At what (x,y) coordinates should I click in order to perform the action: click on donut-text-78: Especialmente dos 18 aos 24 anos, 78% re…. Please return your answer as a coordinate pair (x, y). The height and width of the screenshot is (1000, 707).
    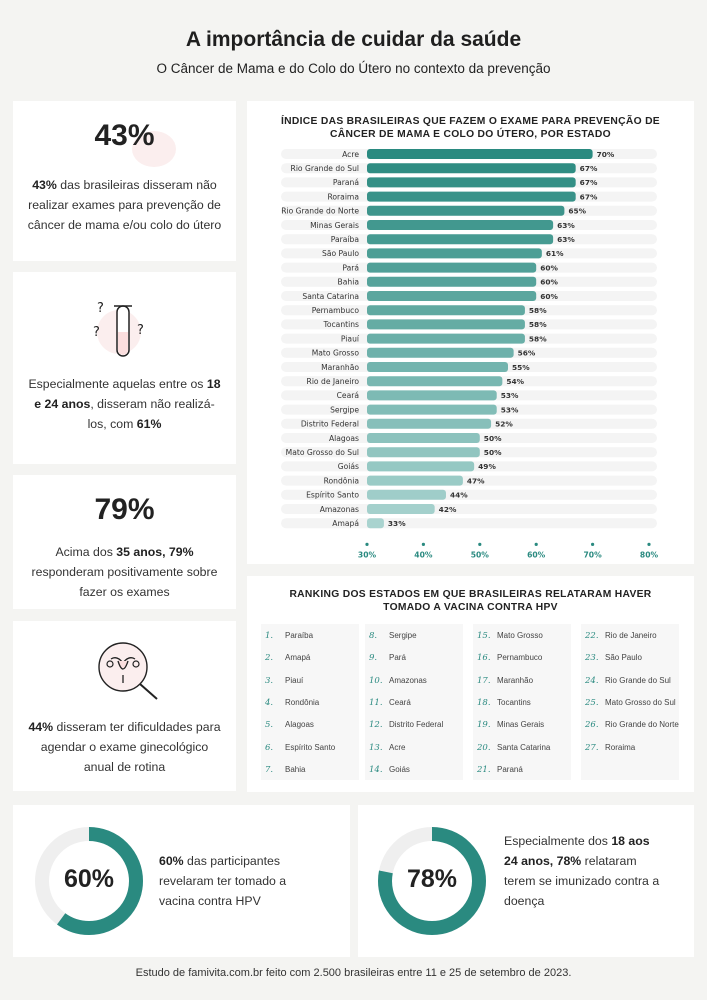
    Looking at the image, I should click on (582, 871).